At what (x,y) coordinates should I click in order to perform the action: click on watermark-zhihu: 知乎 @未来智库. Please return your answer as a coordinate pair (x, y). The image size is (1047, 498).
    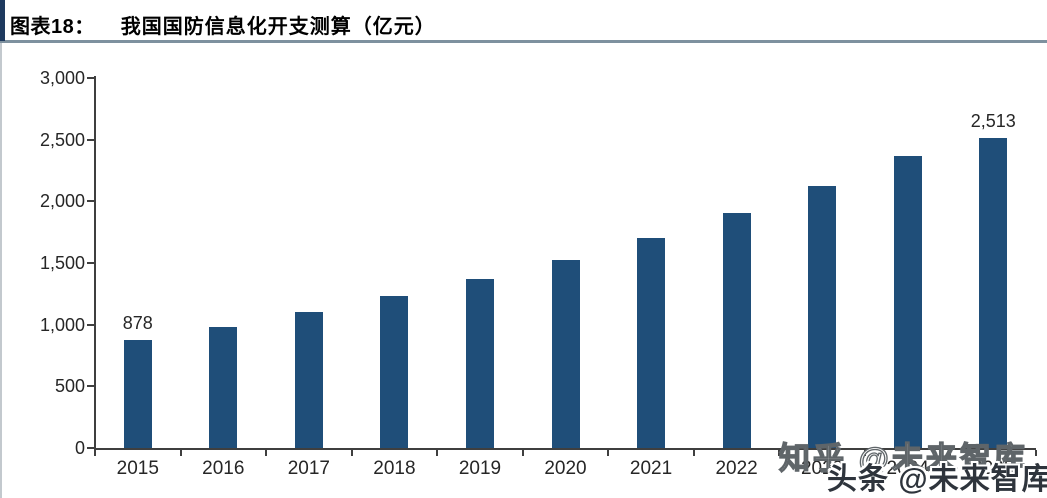
    Looking at the image, I should click on (903, 458).